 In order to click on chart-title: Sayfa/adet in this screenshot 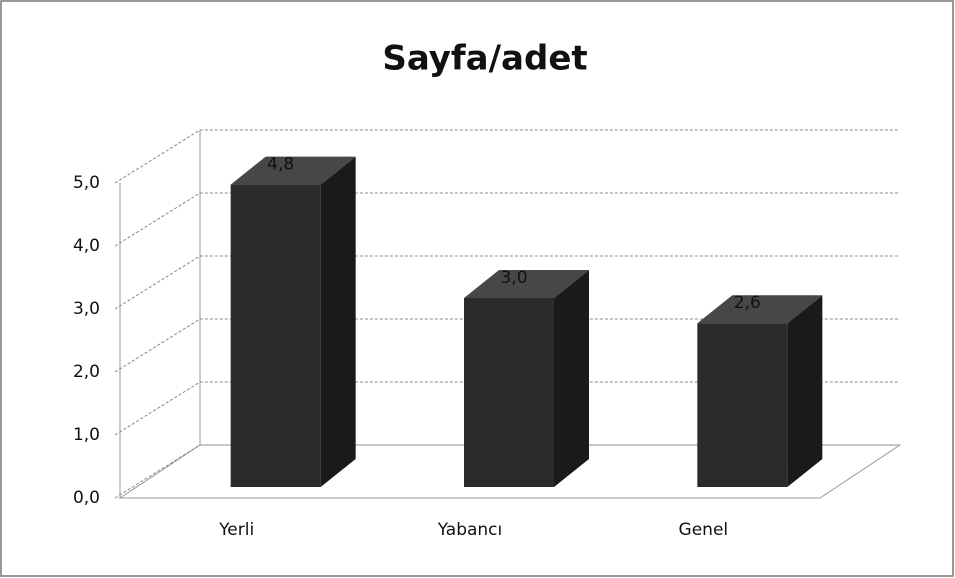, I will do `click(484, 59)`.